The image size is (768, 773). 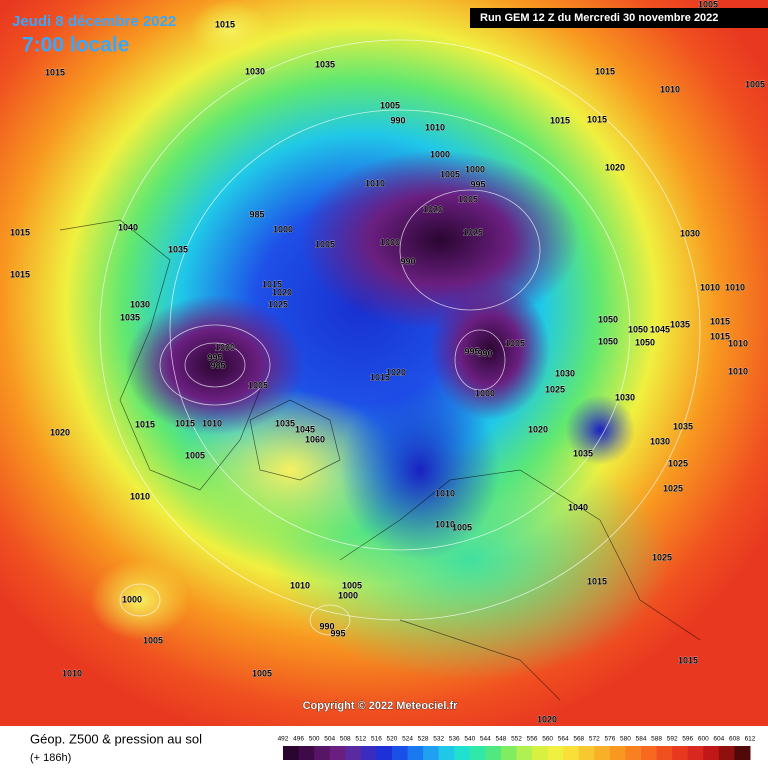 I want to click on scale-label: 524, so click(x=407, y=739).